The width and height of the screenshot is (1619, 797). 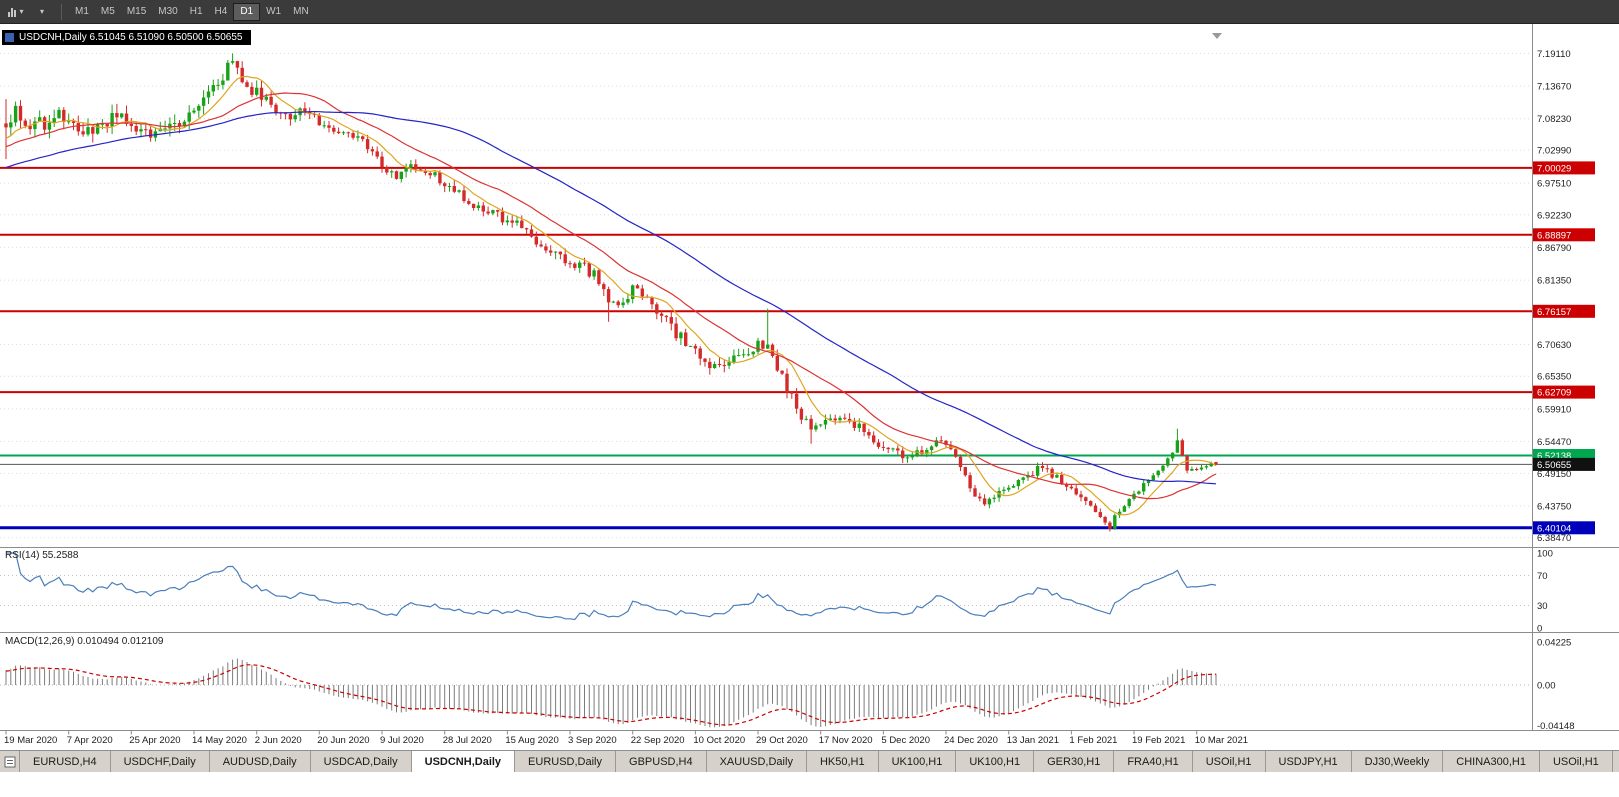 I want to click on svg-text: 7.08230, so click(x=1554, y=119).